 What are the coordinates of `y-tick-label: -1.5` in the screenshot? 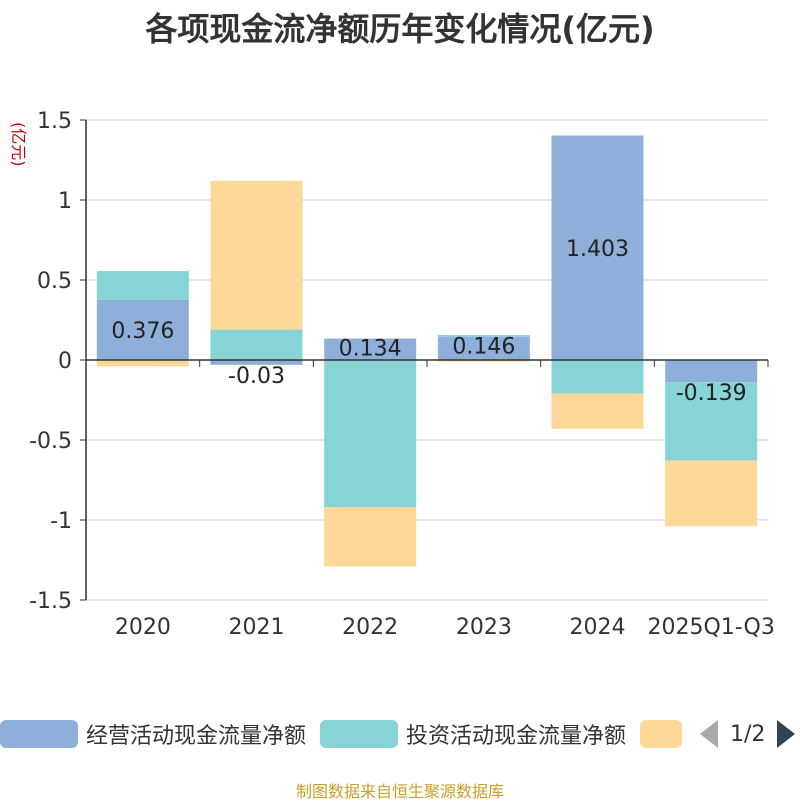 It's located at (50, 601).